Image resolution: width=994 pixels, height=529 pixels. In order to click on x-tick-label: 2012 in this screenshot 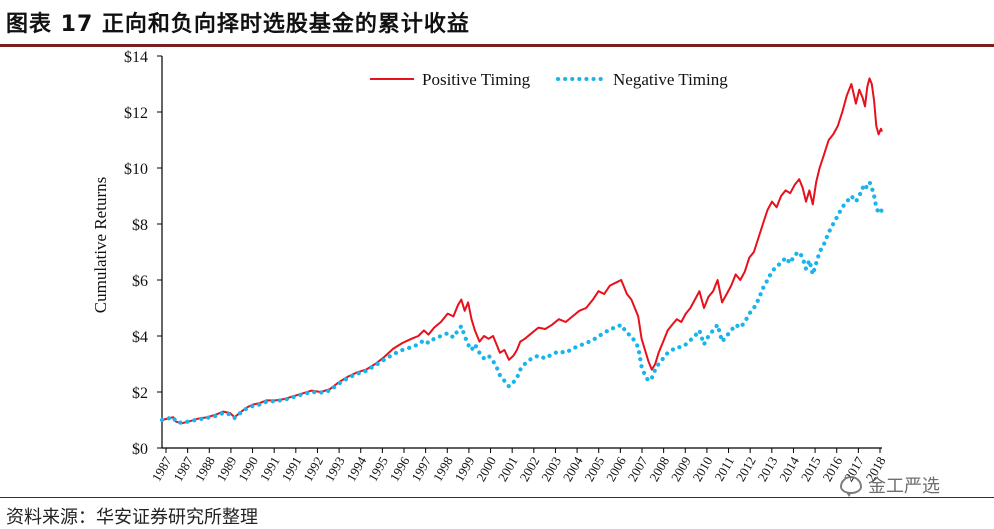, I will do `click(746, 469)`.